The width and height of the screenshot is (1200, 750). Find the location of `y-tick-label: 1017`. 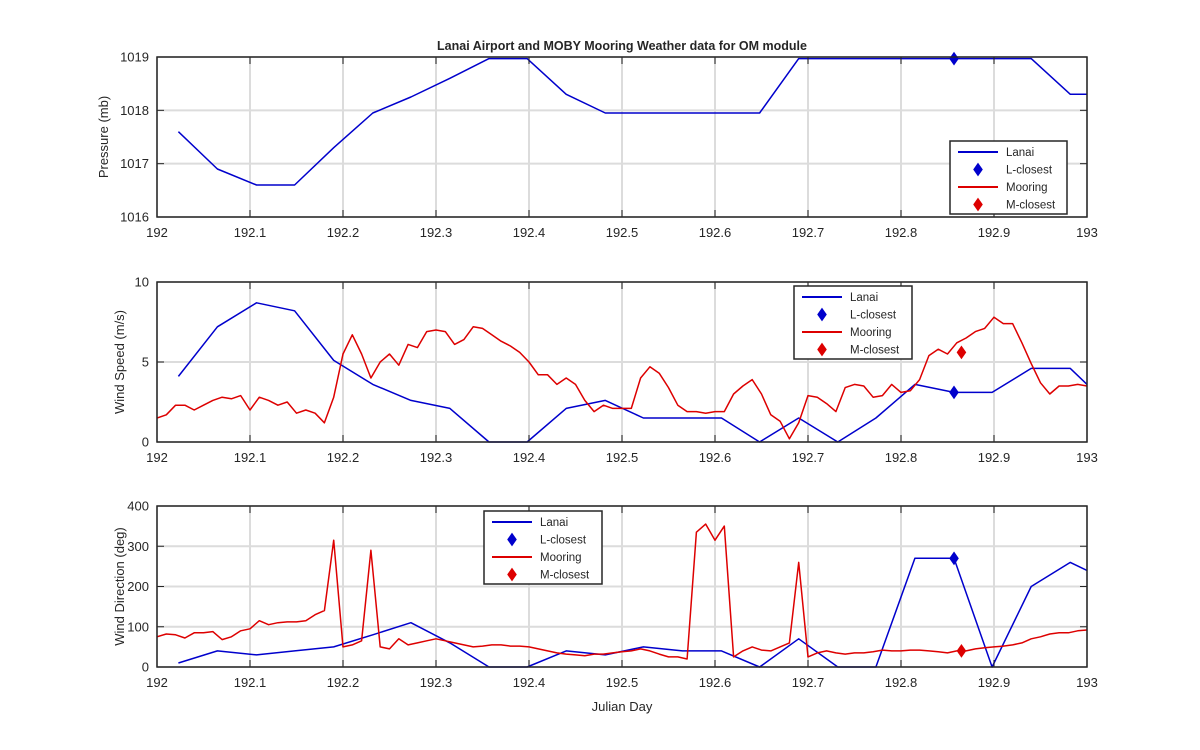

y-tick-label: 1017 is located at coordinates (134, 163).